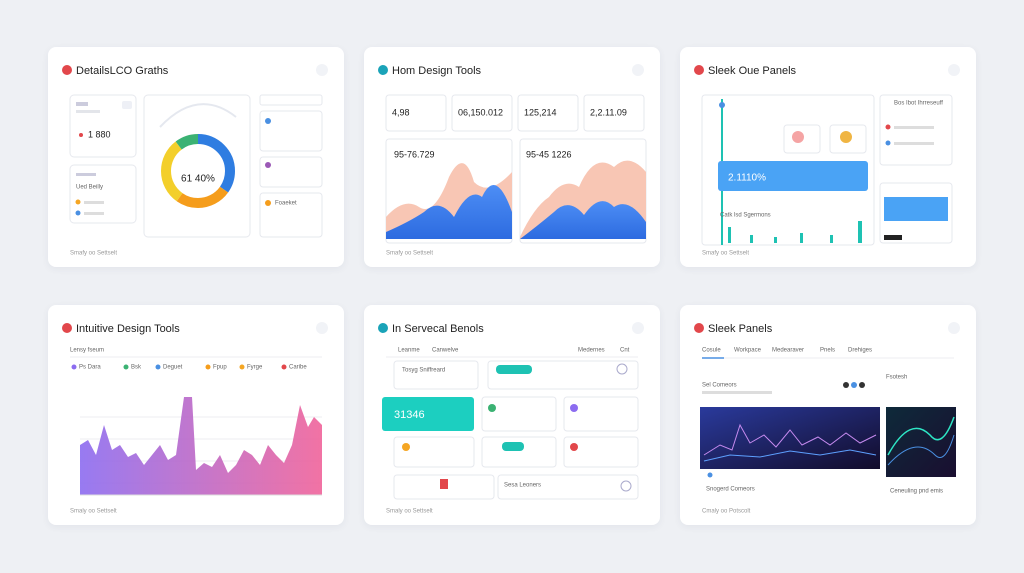 The height and width of the screenshot is (573, 1024). I want to click on card-title: In Servecal Benols, so click(438, 329).